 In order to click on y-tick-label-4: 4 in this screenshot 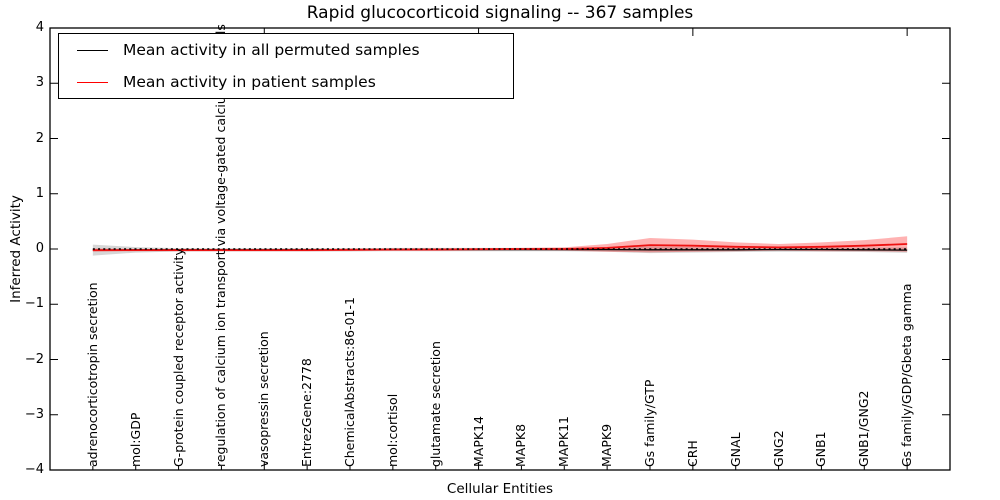, I will do `click(39, 27)`.